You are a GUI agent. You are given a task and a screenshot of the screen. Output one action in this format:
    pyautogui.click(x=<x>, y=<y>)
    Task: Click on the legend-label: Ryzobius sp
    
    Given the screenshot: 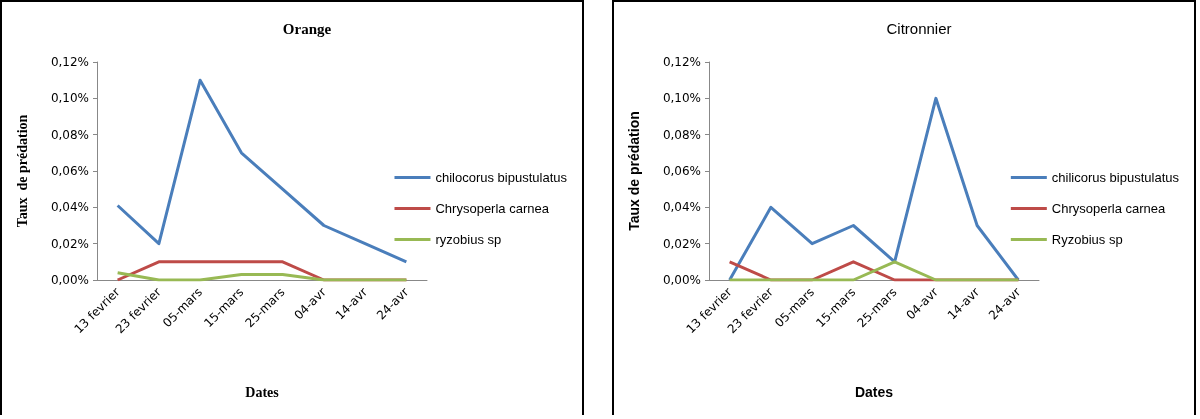 What is the action you would take?
    pyautogui.click(x=1087, y=239)
    